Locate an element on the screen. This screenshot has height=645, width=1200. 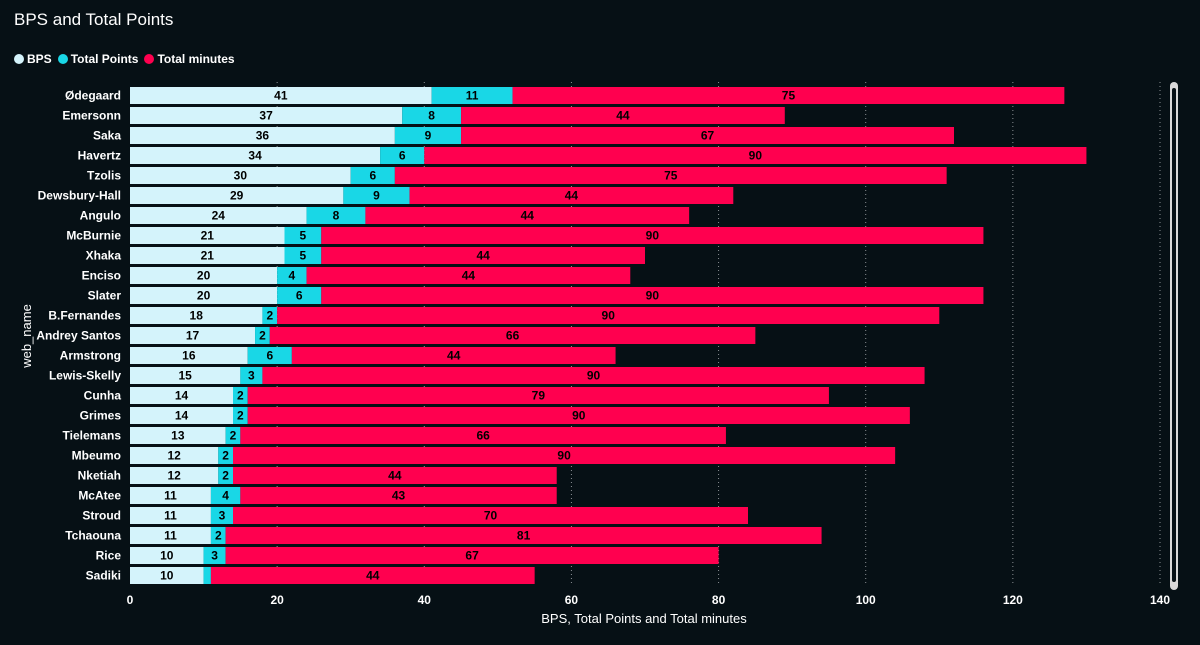
data-label: 15 is located at coordinates (185, 376).